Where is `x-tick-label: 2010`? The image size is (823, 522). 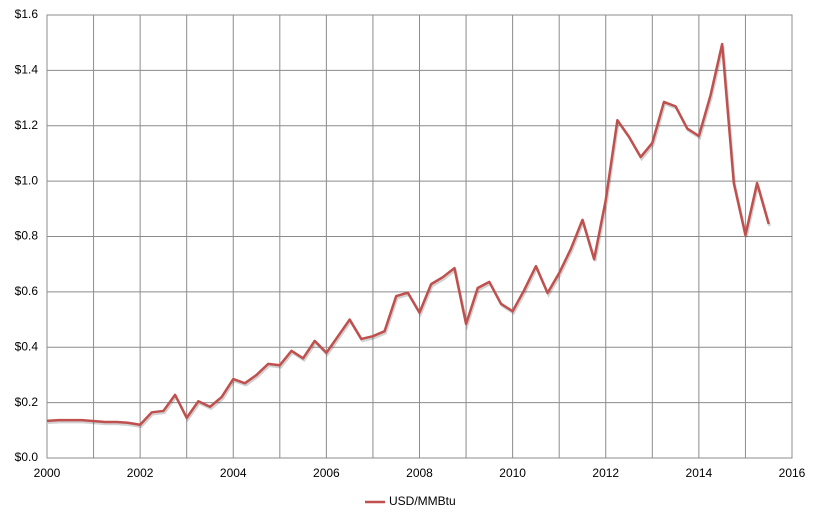
x-tick-label: 2010 is located at coordinates (512, 473).